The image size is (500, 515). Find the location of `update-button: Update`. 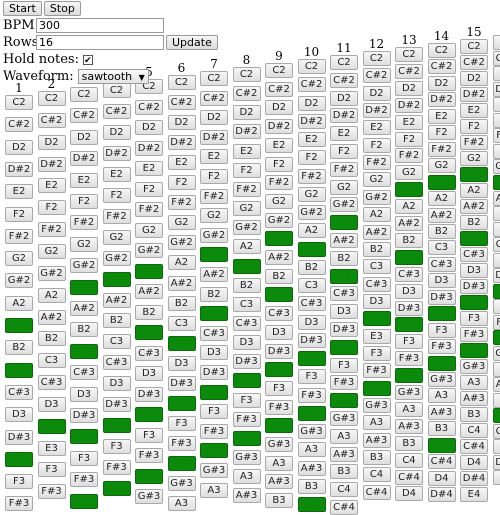

update-button: Update is located at coordinates (192, 42).